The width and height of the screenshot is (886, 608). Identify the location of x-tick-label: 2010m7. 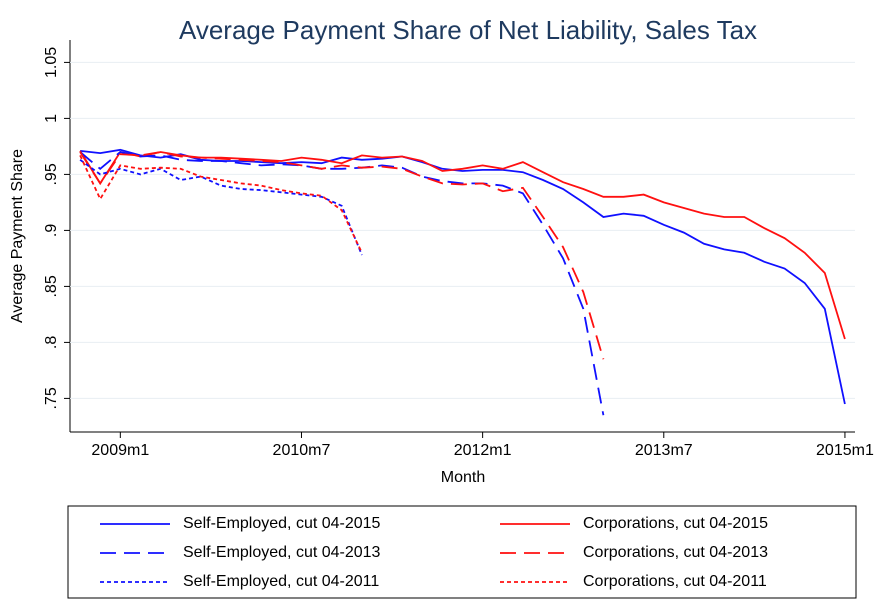
(302, 450).